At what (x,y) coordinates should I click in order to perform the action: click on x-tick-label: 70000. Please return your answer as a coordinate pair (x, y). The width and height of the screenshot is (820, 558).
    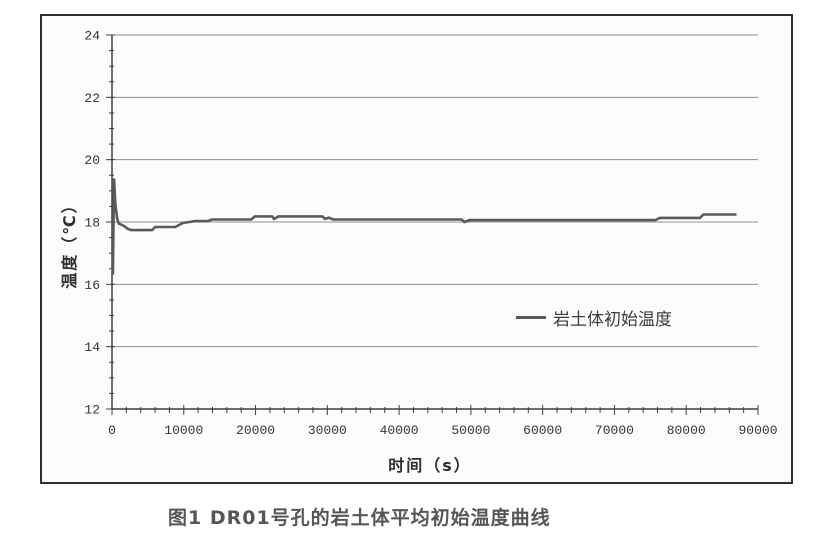
    Looking at the image, I should click on (614, 430).